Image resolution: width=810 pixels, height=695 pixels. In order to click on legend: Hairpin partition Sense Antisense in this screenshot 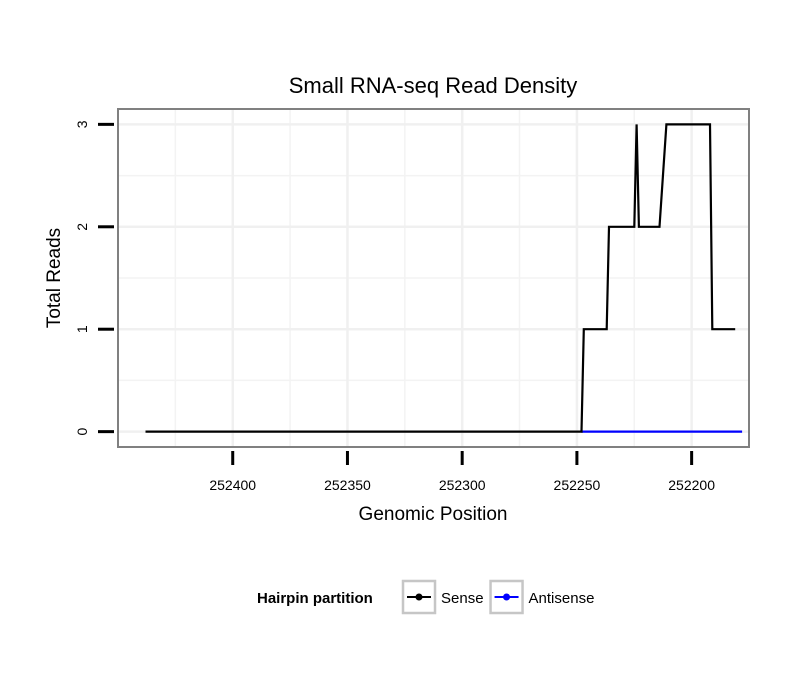, I will do `click(426, 597)`.